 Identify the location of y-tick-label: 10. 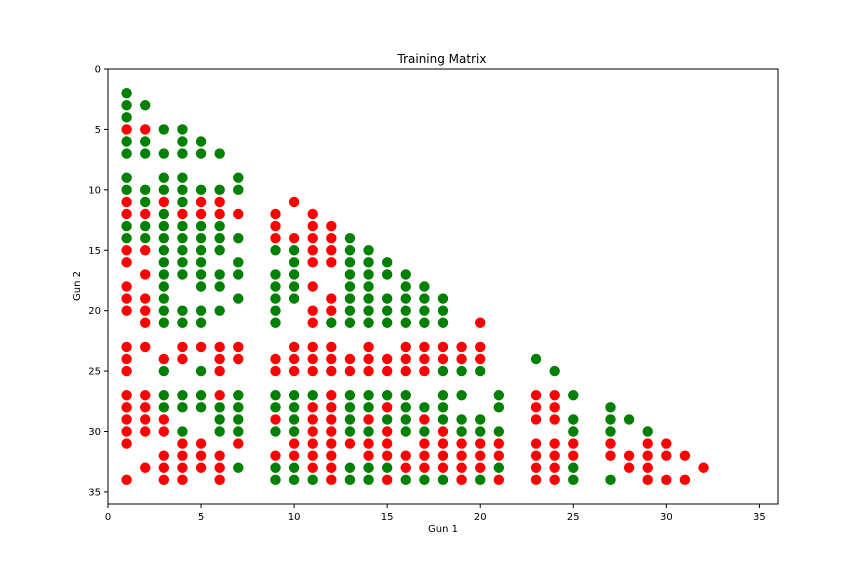
(94, 190).